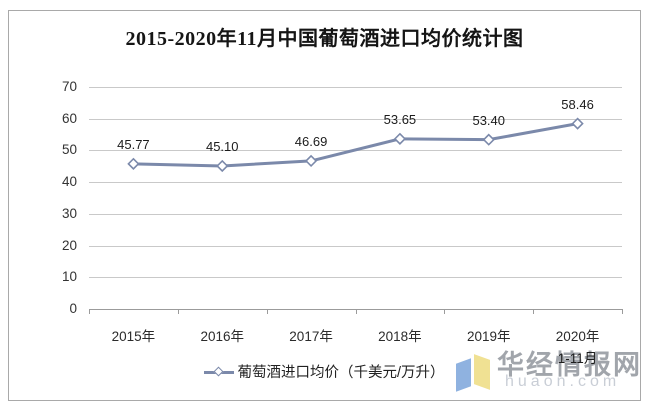  I want to click on data-point-label: 58.46, so click(577, 104).